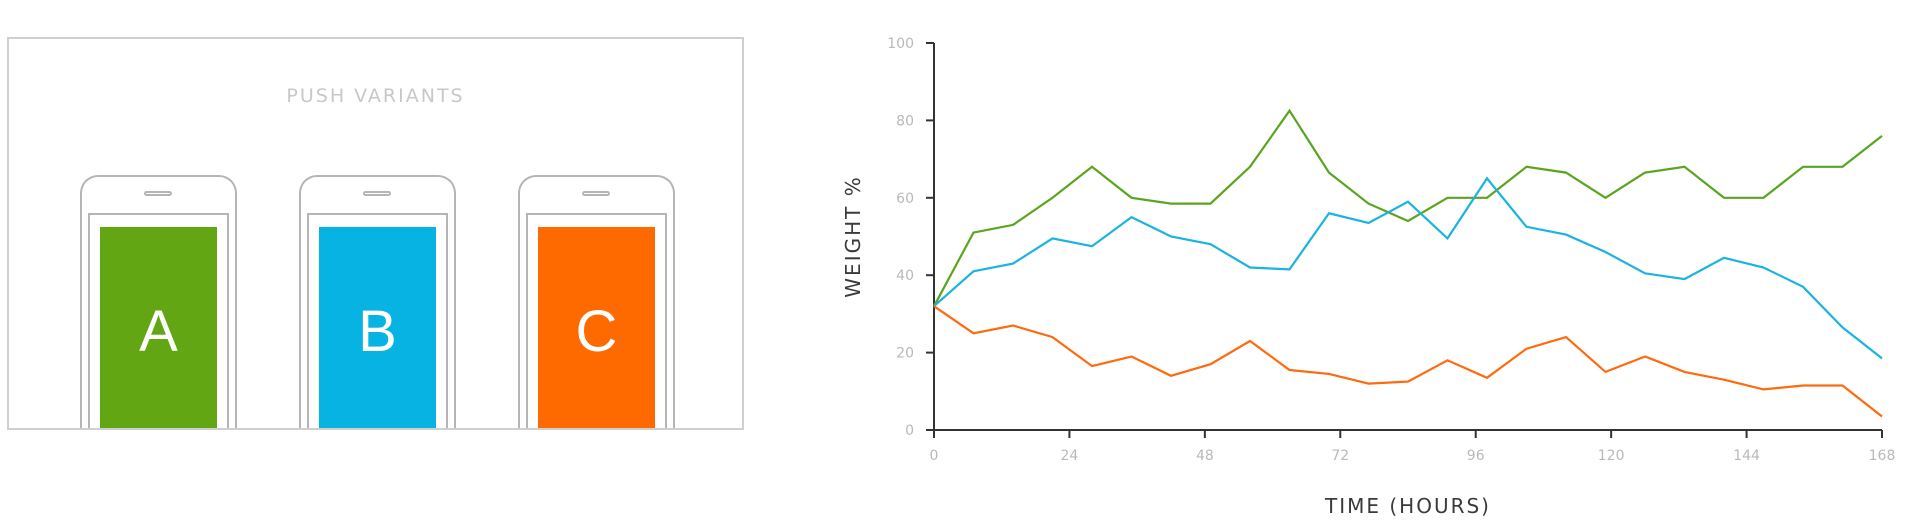 The height and width of the screenshot is (527, 1914). I want to click on phone-variant-a: A, so click(158, 301).